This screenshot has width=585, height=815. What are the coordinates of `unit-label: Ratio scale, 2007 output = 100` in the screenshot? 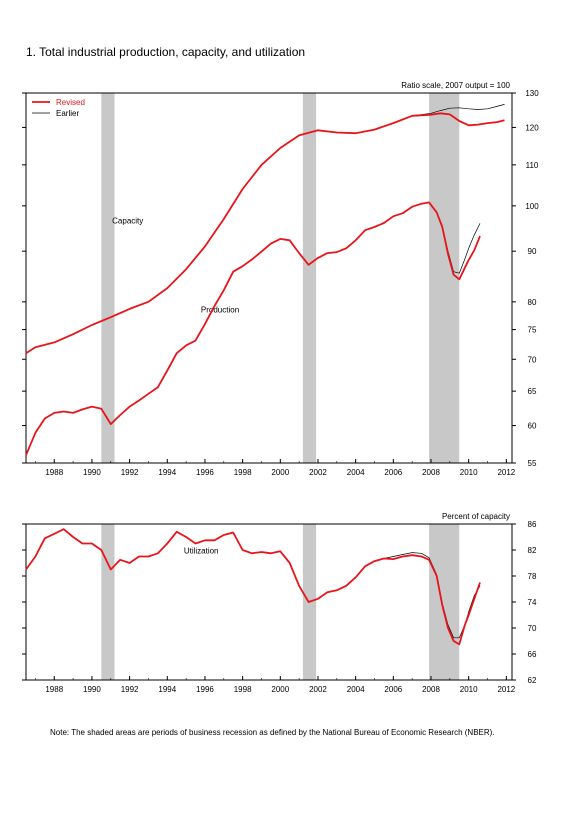 It's located at (455, 85).